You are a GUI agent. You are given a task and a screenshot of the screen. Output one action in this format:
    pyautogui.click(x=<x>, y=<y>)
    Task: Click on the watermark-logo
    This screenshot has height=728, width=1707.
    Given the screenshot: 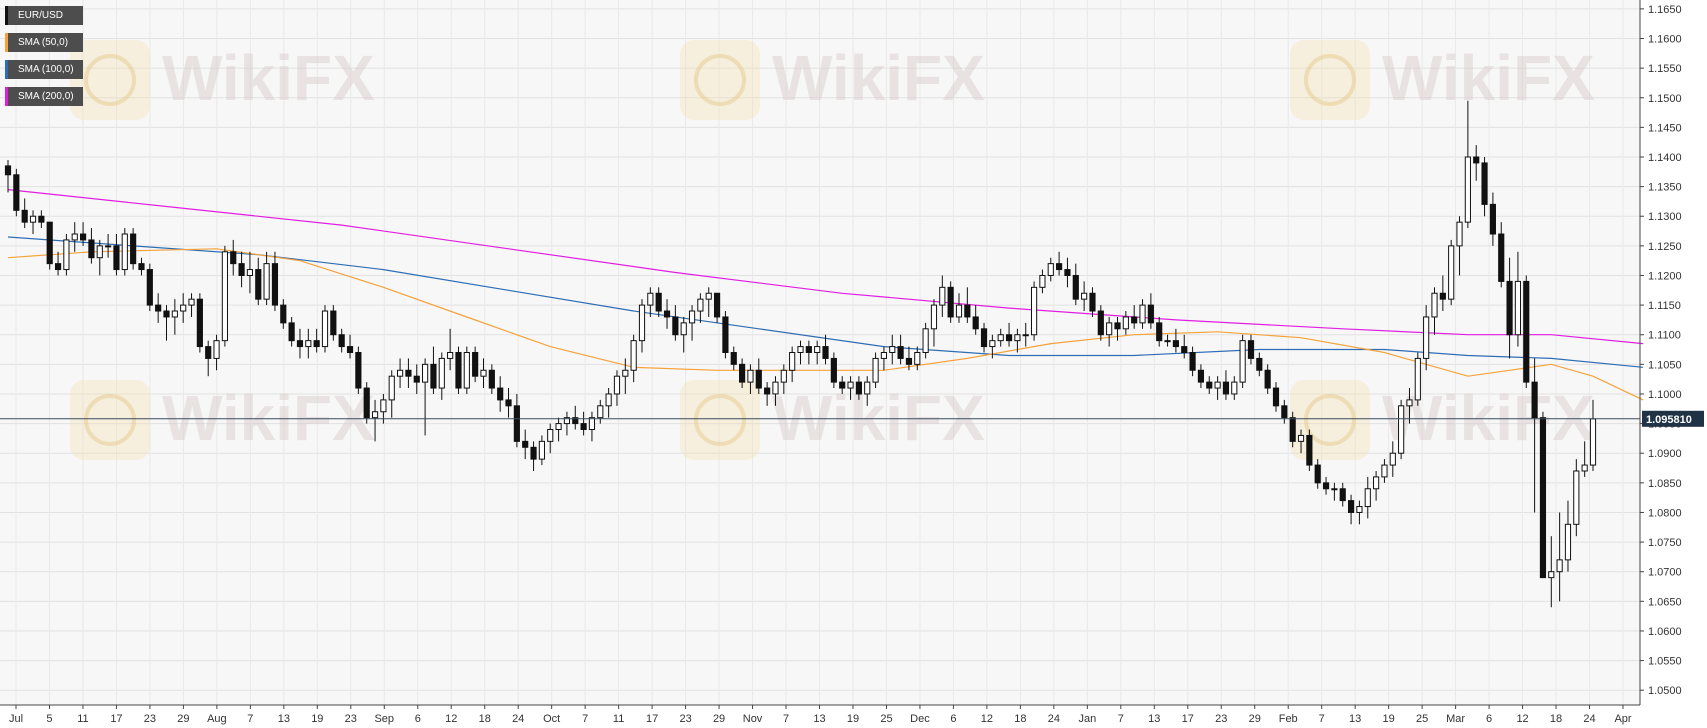 What is the action you would take?
    pyautogui.click(x=720, y=420)
    